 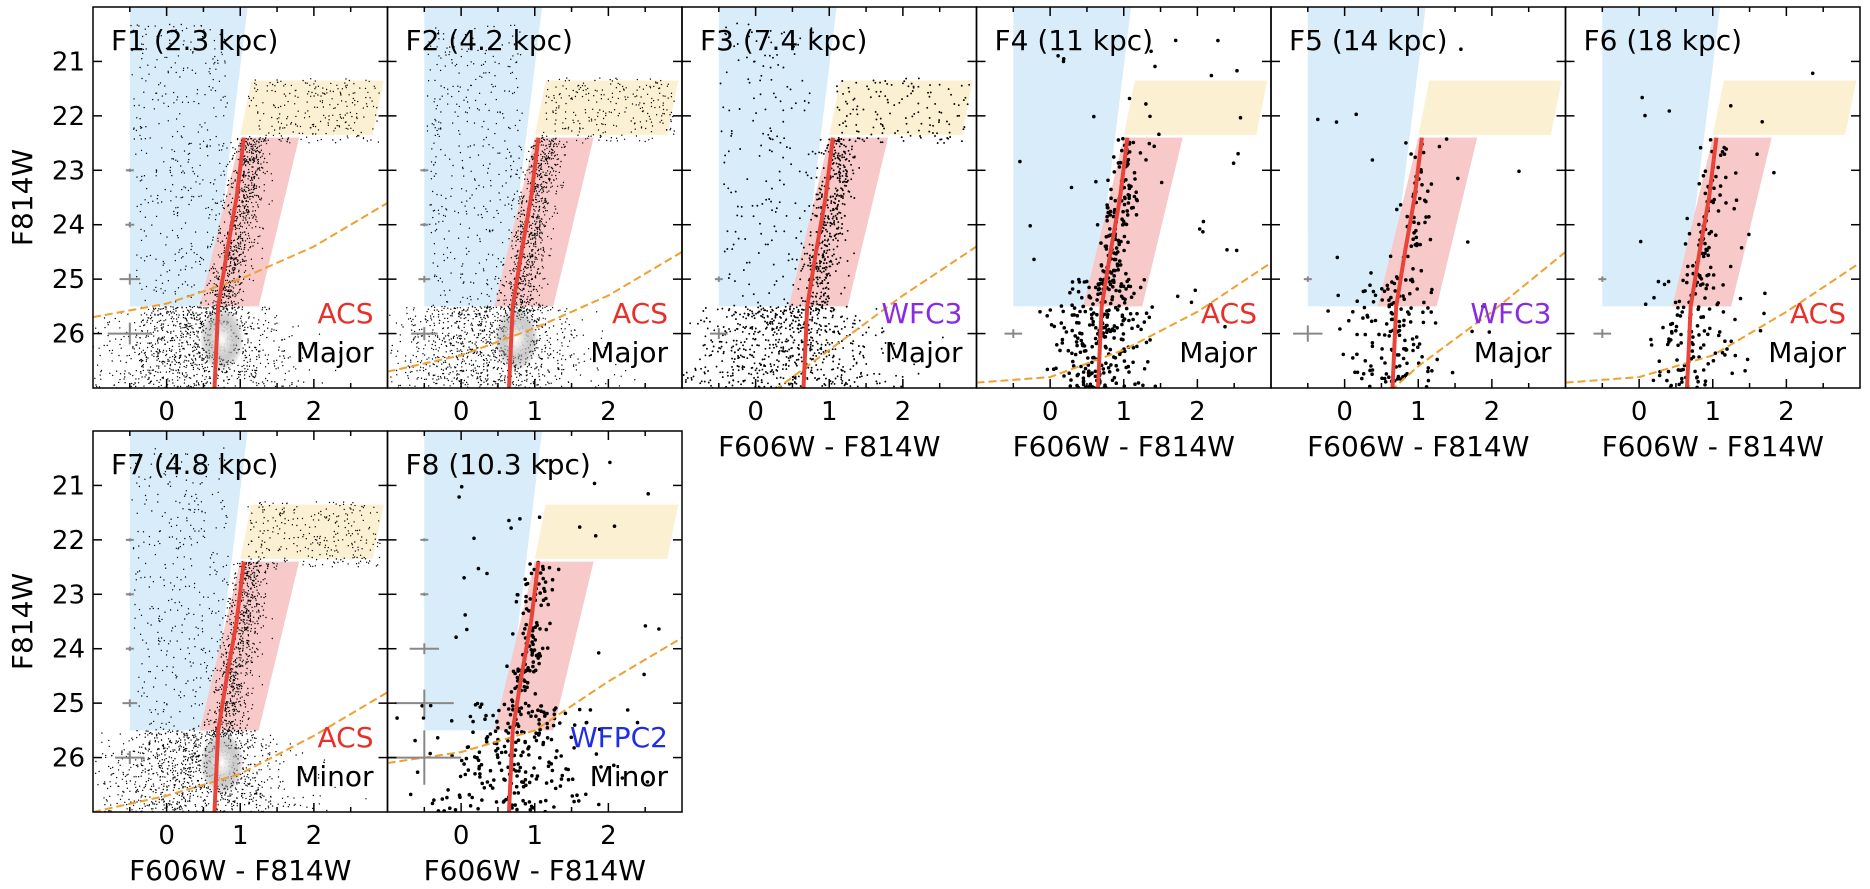 I want to click on y-tick-label: 22, so click(x=68, y=117).